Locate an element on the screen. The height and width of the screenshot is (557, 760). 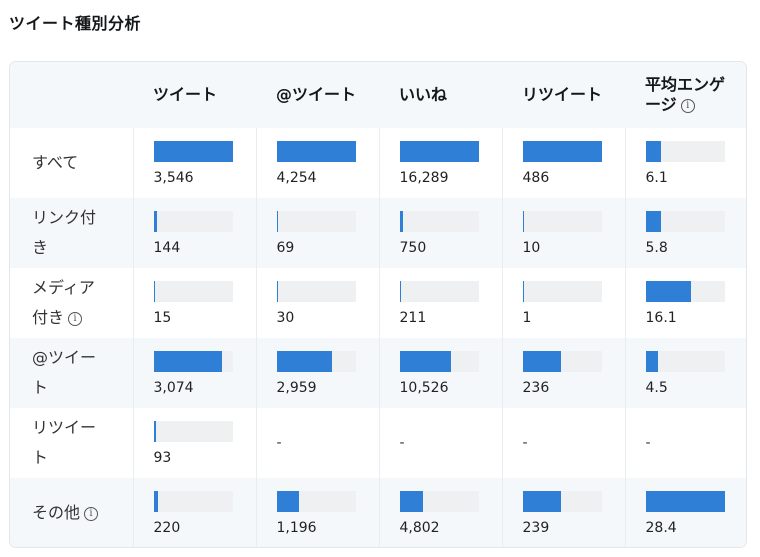
cell-value: 3,546 is located at coordinates (173, 177).